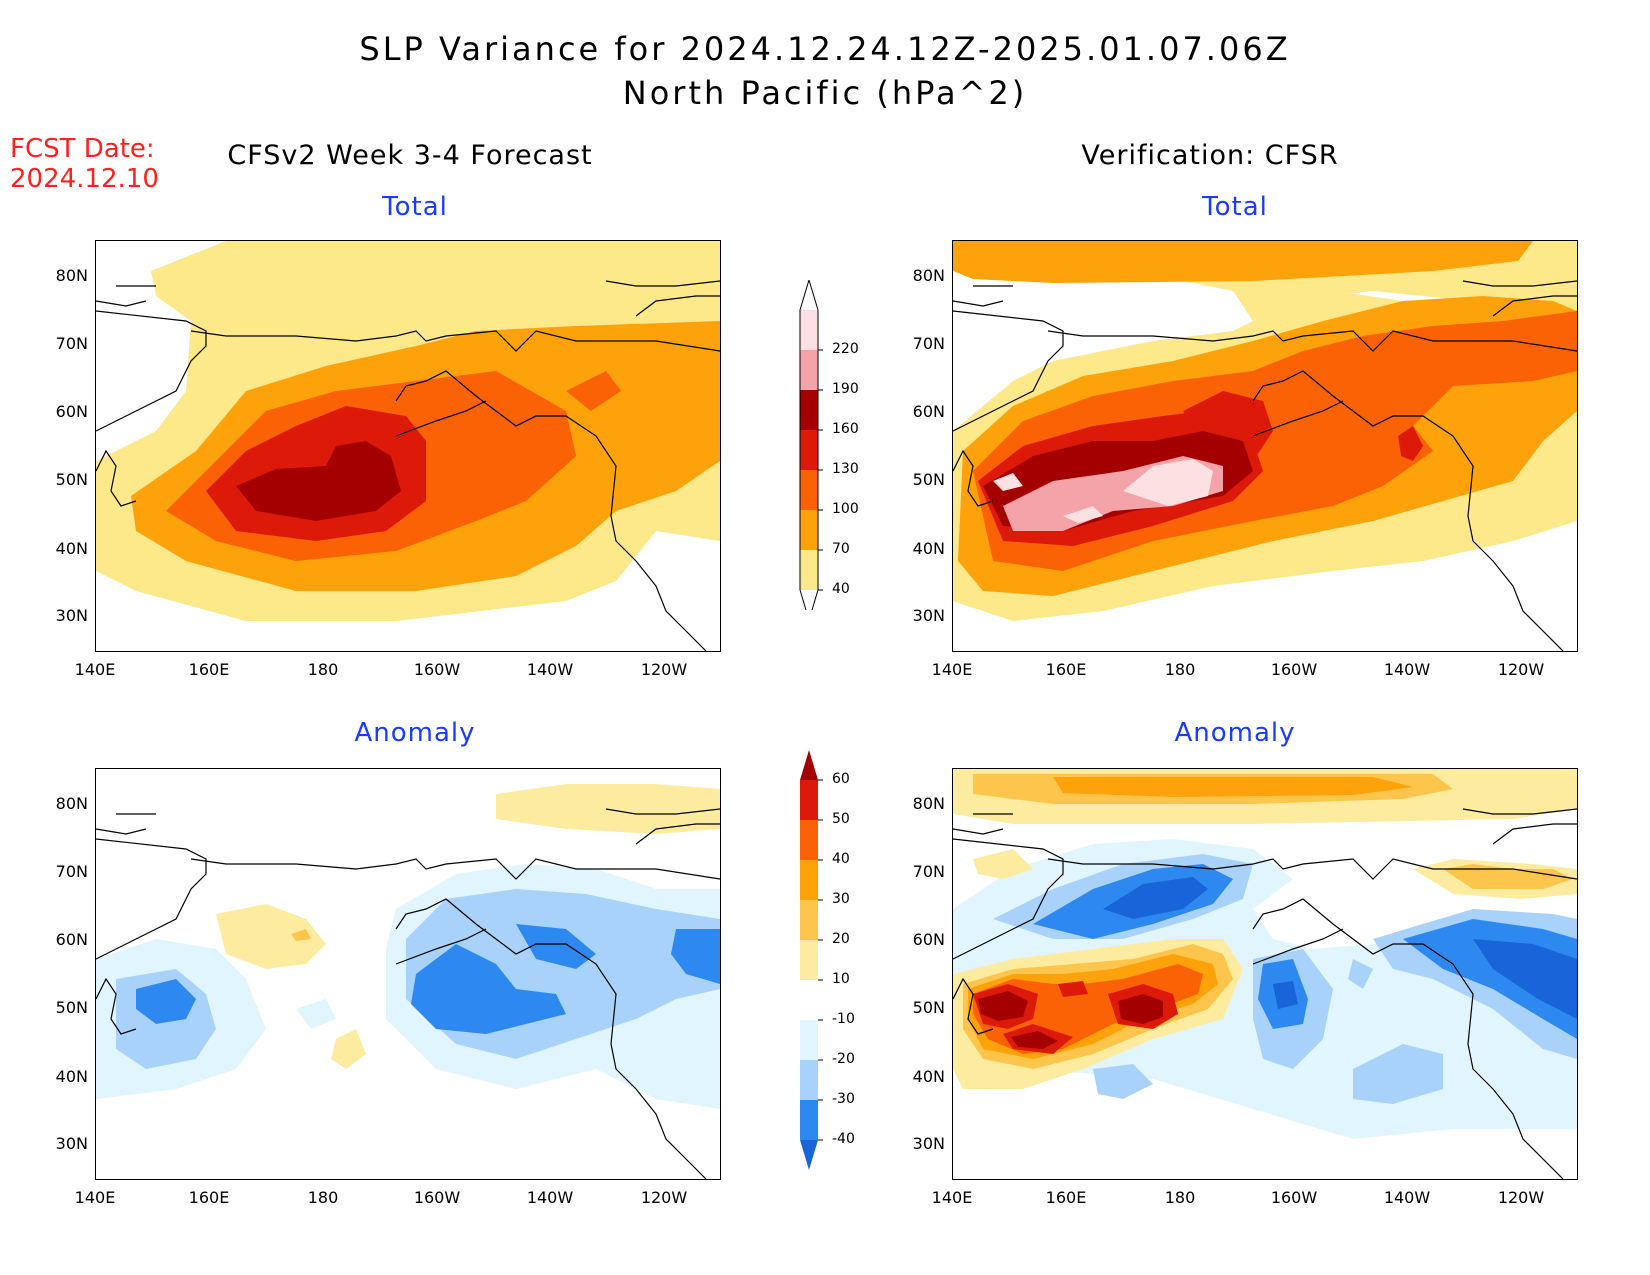 The image size is (1650, 1275). What do you see at coordinates (415, 733) in the screenshot?
I see `fc-anomaly-subtitle: Anomaly` at bounding box center [415, 733].